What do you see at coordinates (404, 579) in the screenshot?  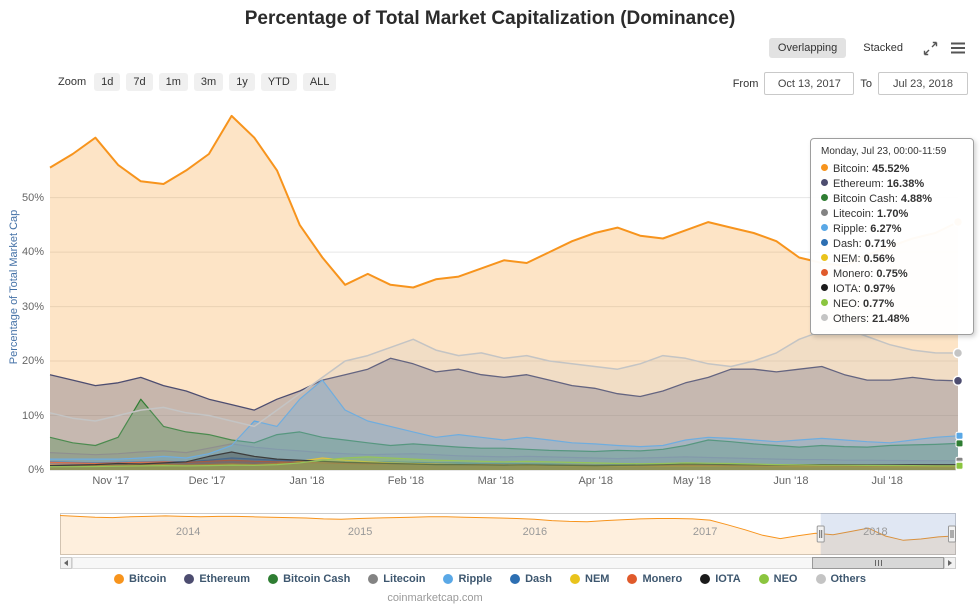 I see `legend-label: Litecoin` at bounding box center [404, 579].